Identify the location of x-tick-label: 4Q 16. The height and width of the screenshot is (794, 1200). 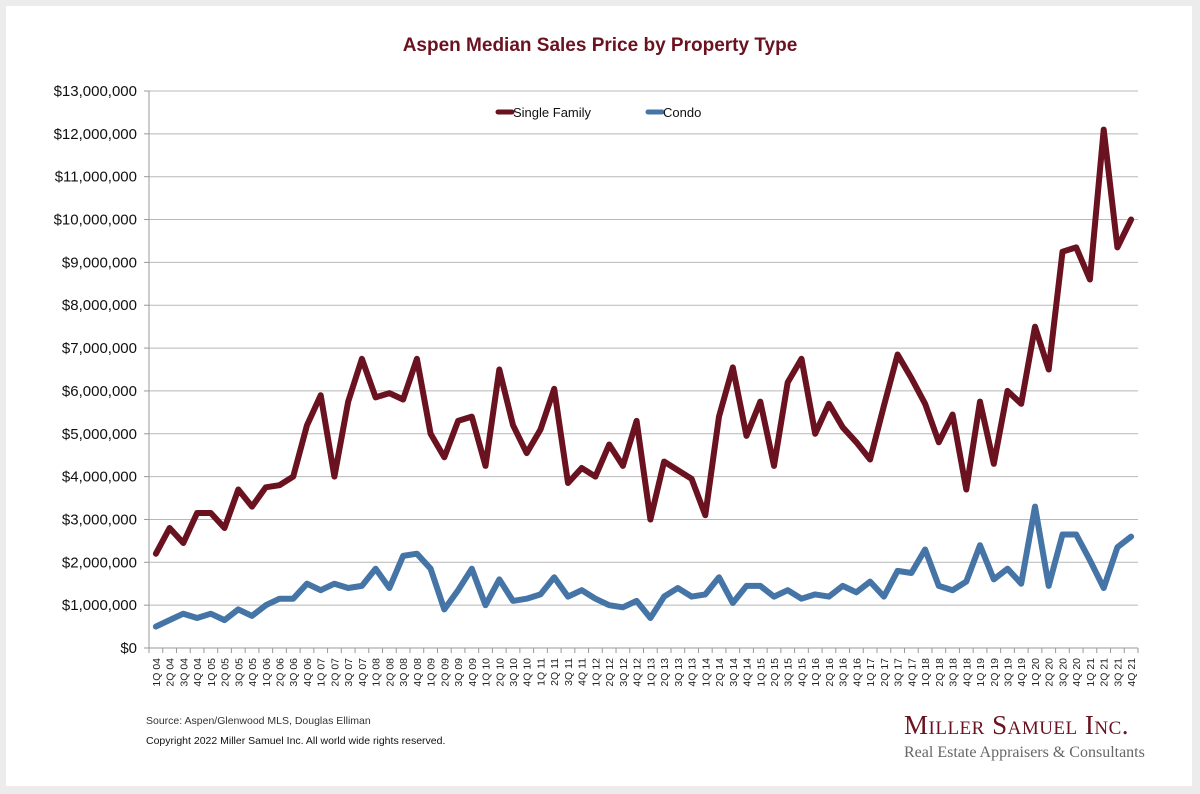
(857, 672).